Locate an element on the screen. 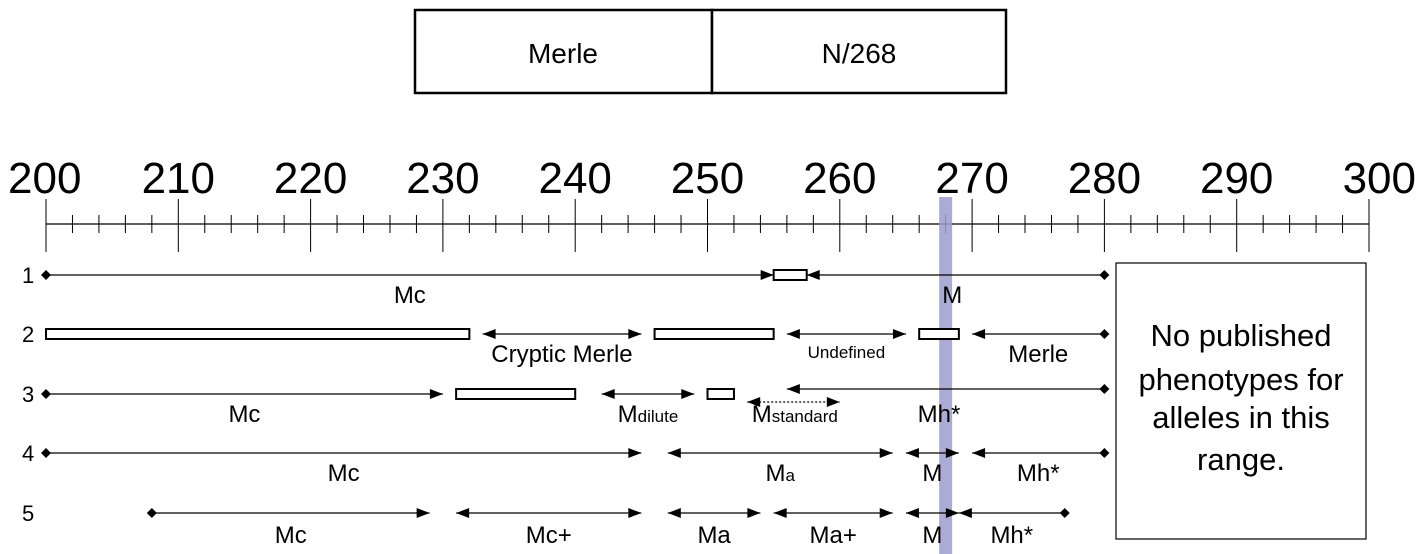 The height and width of the screenshot is (554, 1423). allele-row-3: 3 Mc Mdilute Mstandard Mh* is located at coordinates (566, 405).